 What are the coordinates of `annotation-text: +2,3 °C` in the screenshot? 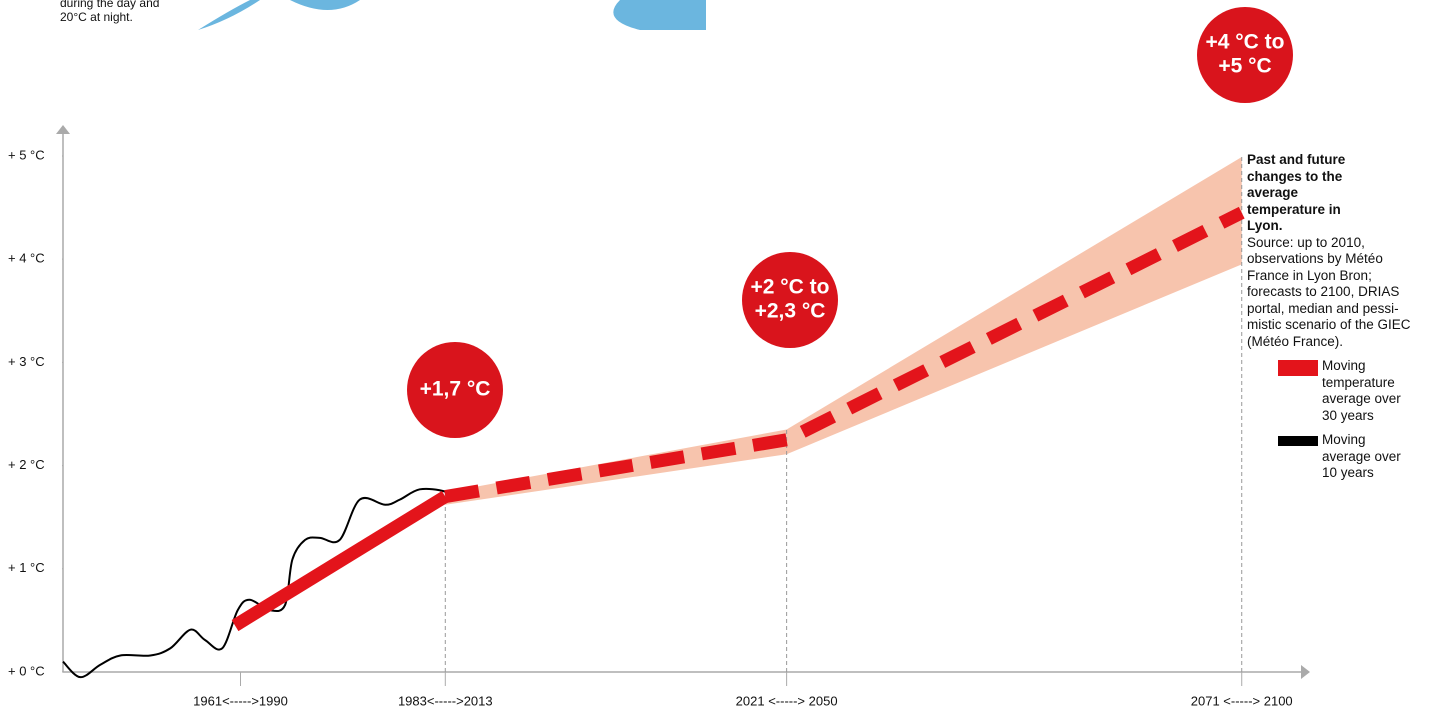 It's located at (790, 311).